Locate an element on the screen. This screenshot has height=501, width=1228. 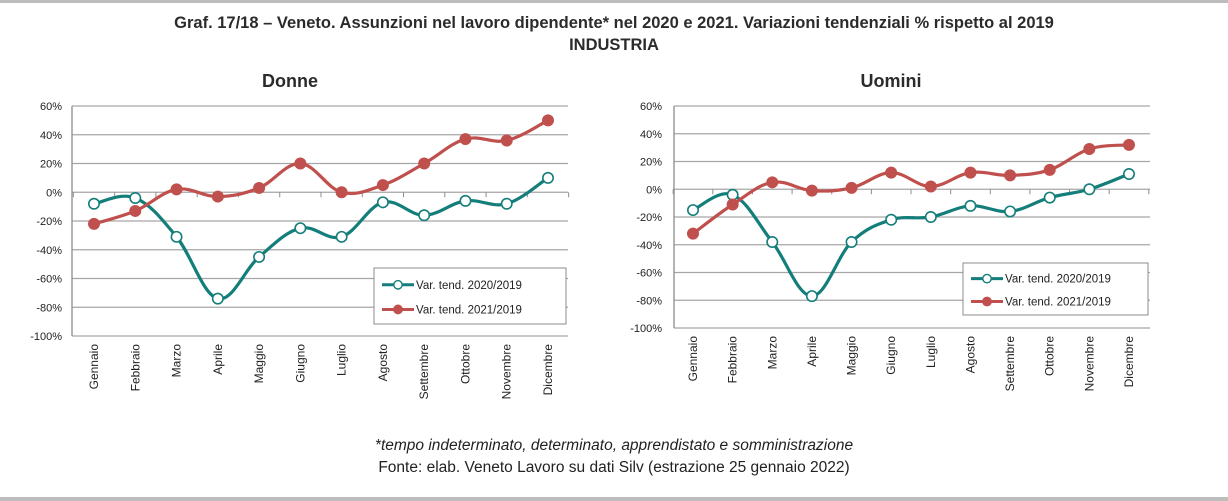
chart-title-donne: Donne is located at coordinates (290, 81).